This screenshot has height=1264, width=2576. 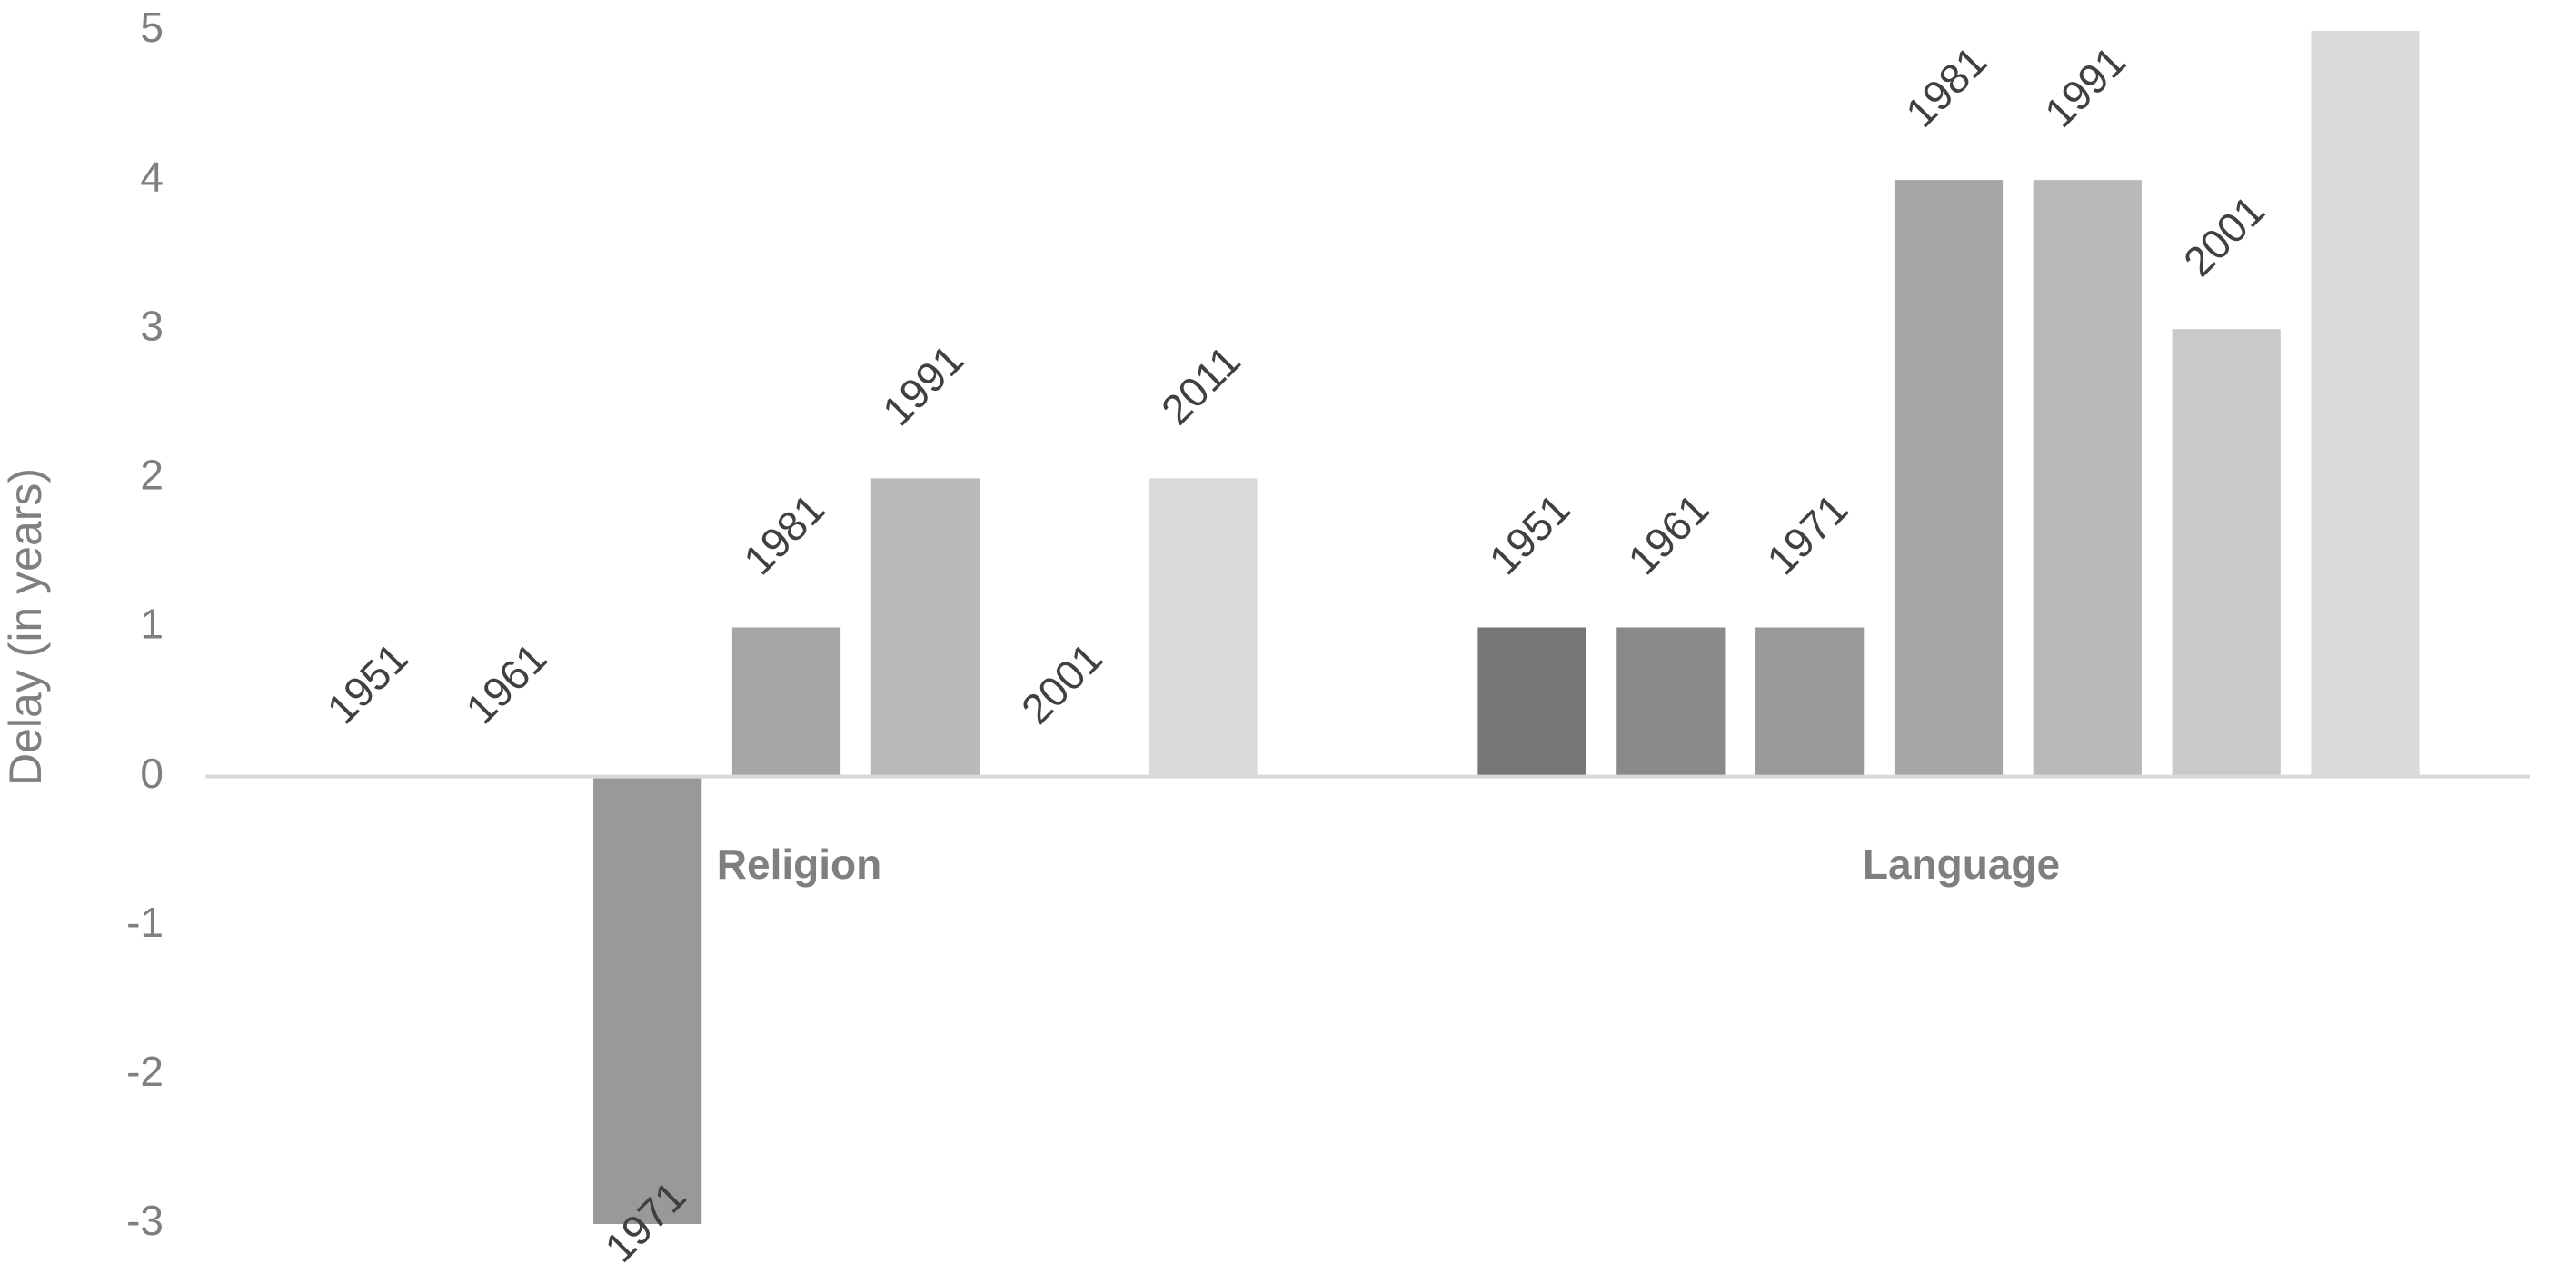 I want to click on x-category-label: Language, so click(x=1962, y=864).